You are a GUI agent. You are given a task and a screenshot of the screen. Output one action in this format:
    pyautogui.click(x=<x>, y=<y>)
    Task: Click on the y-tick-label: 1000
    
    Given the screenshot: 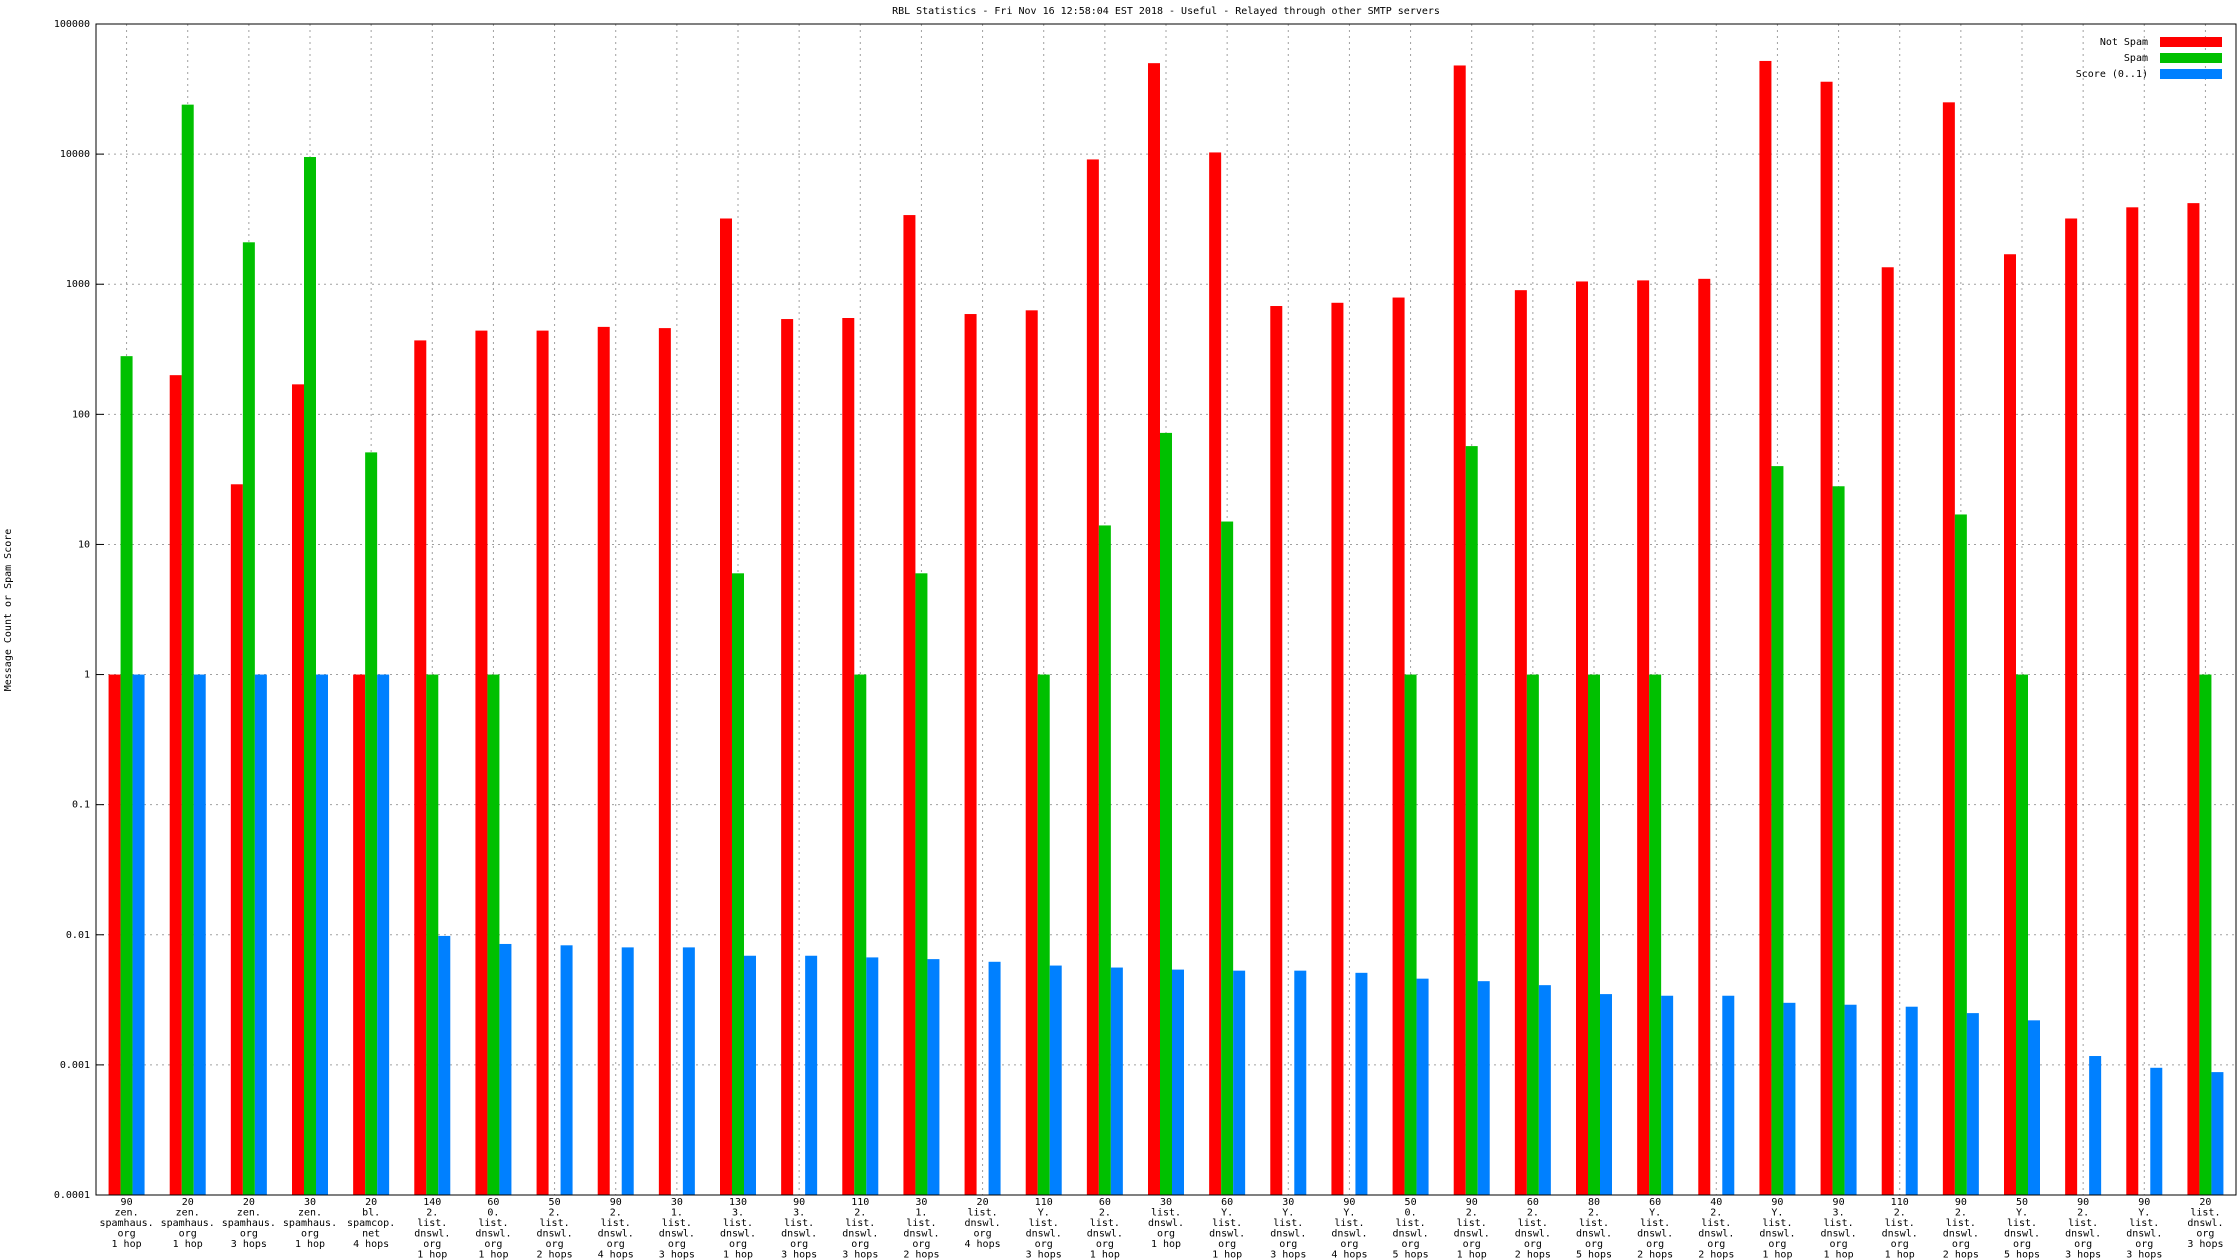 What is the action you would take?
    pyautogui.click(x=78, y=284)
    